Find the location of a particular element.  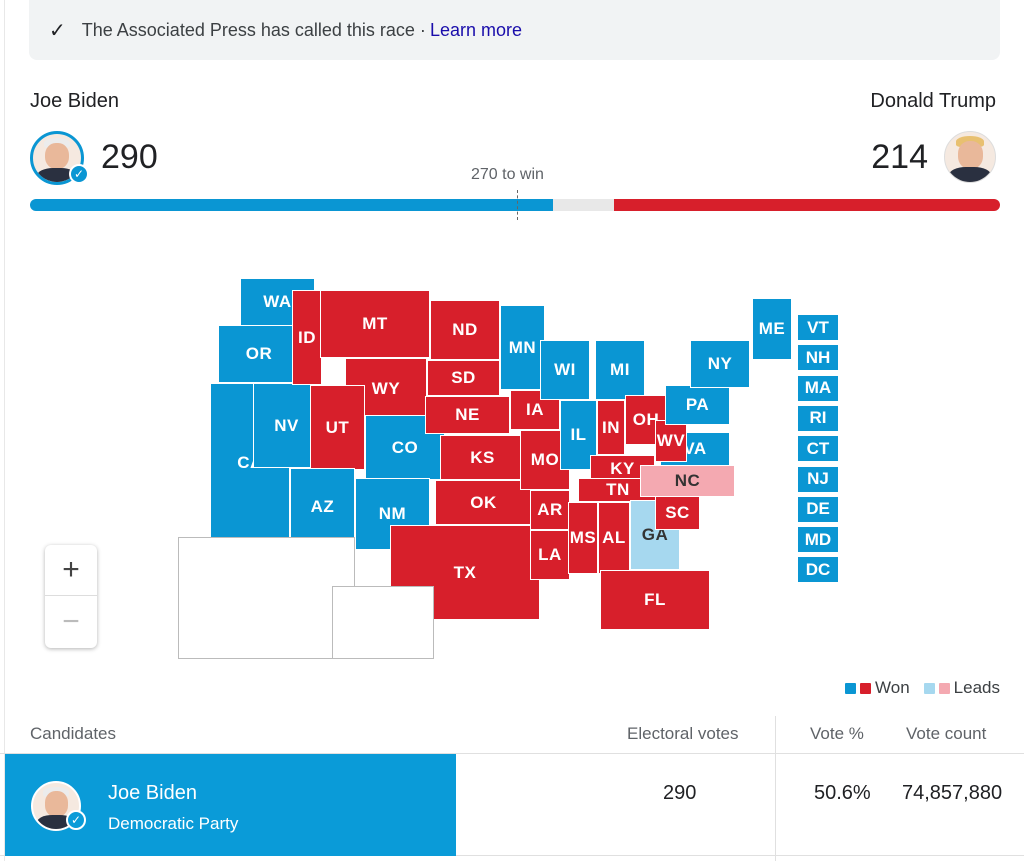

state-wi: WI is located at coordinates (565, 370).